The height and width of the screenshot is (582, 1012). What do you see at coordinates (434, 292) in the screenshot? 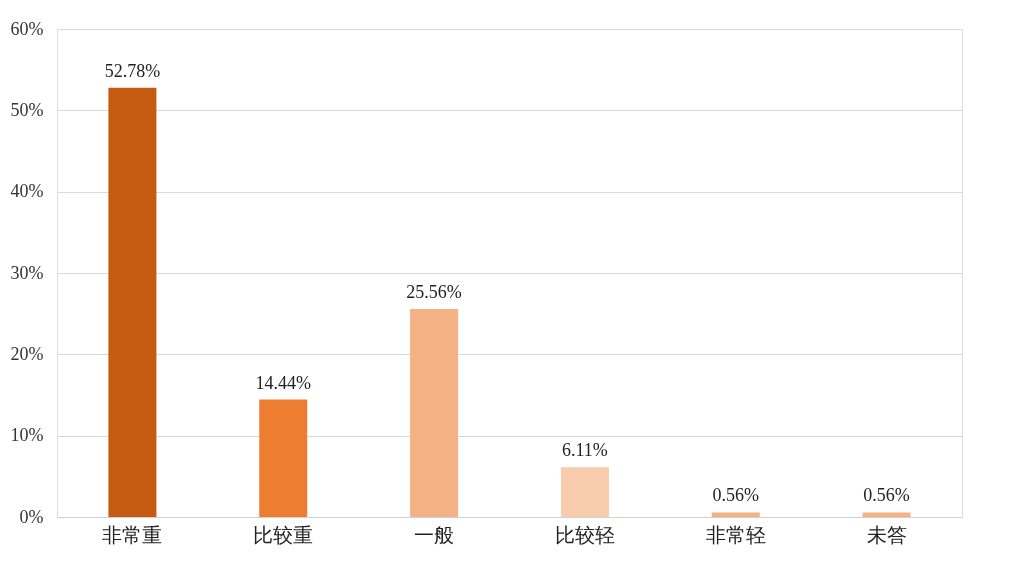
I see `data-label: 25.56%` at bounding box center [434, 292].